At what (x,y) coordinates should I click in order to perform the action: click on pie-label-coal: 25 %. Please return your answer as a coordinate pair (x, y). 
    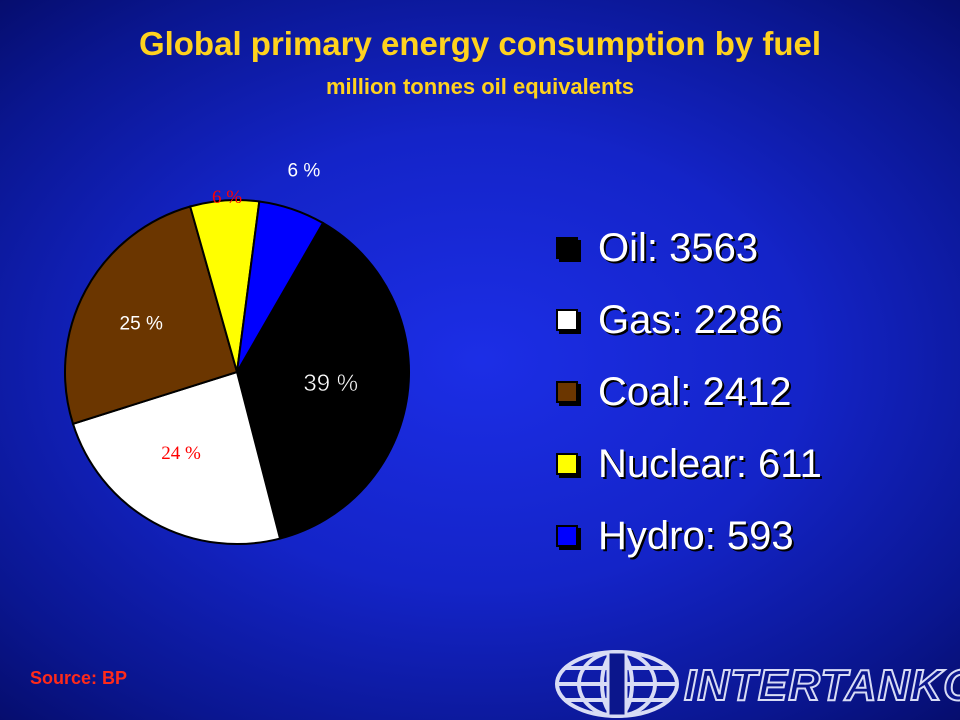
    Looking at the image, I should click on (141, 324).